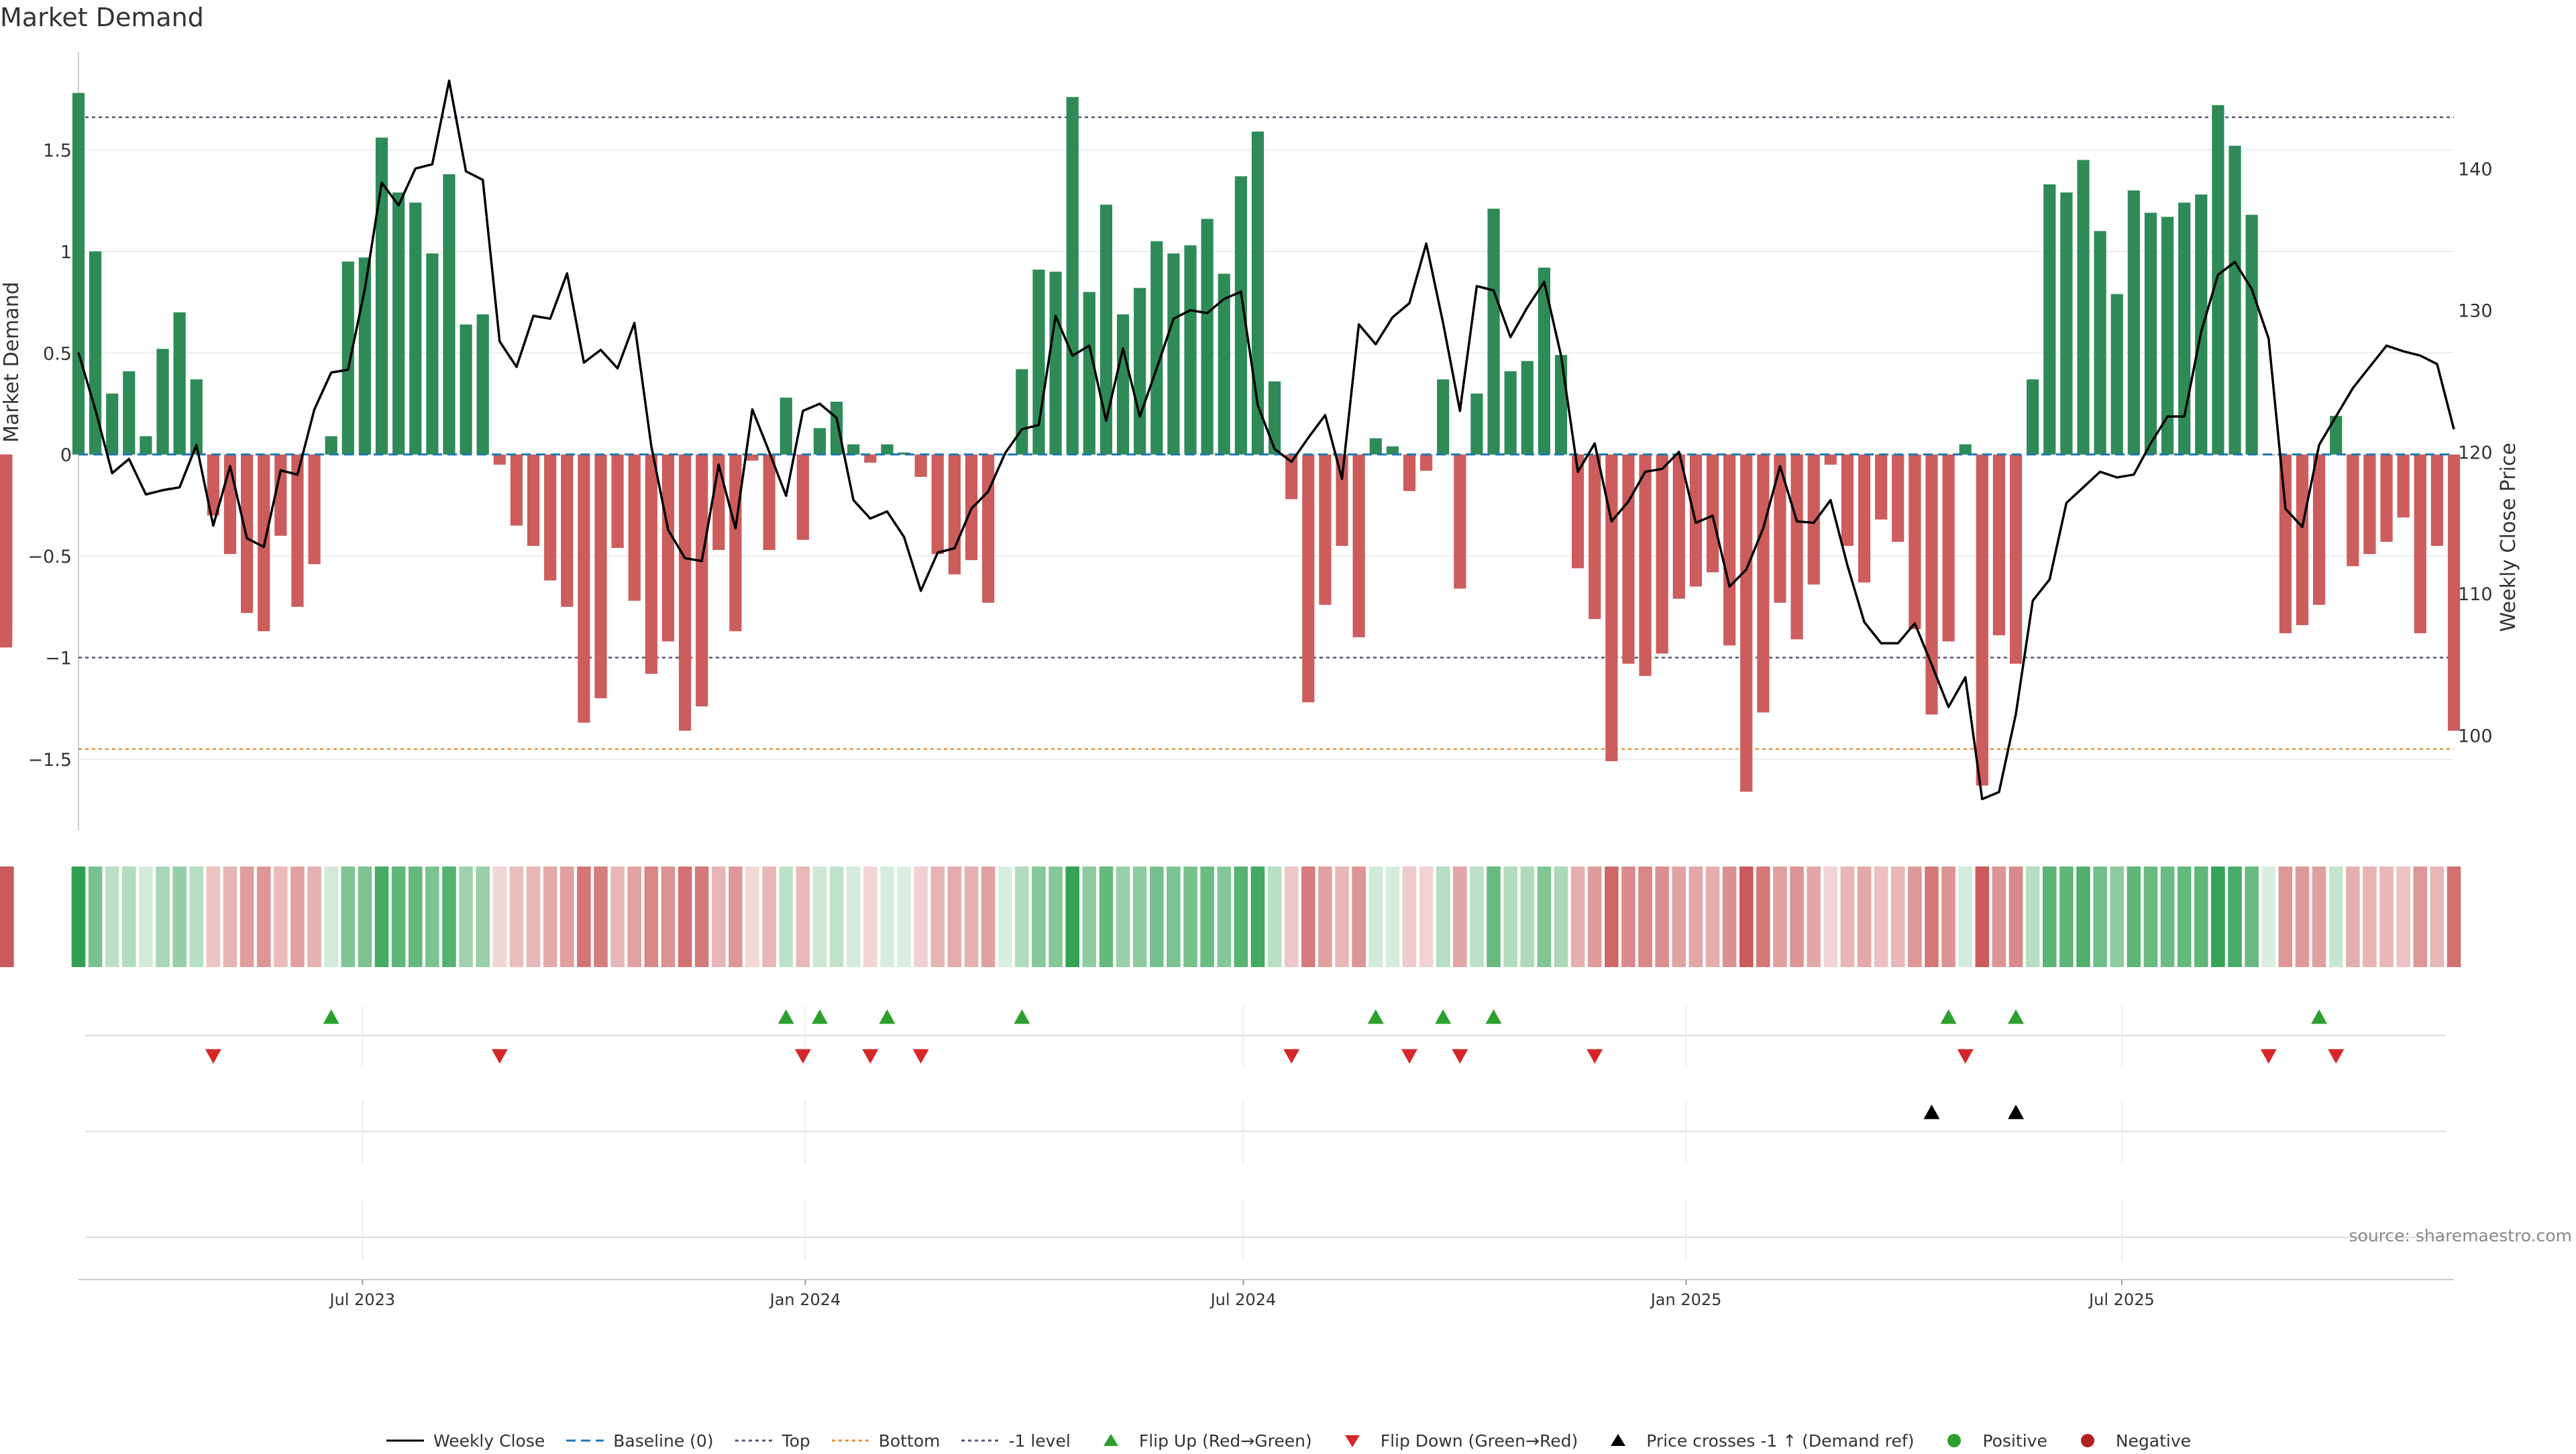 The width and height of the screenshot is (2576, 1454). I want to click on legend-label: Flip Up (Red→Green), so click(1225, 1441).